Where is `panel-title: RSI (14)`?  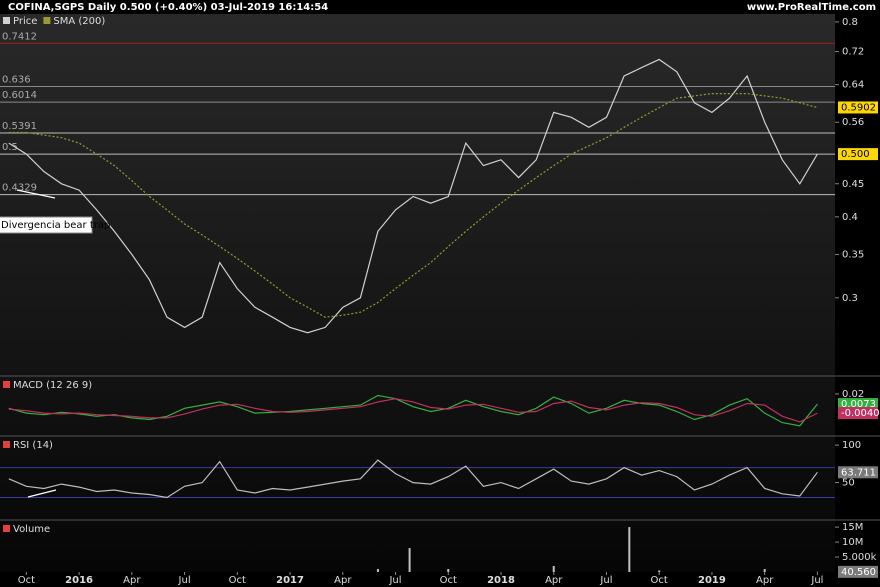
panel-title: RSI (14) is located at coordinates (33, 445).